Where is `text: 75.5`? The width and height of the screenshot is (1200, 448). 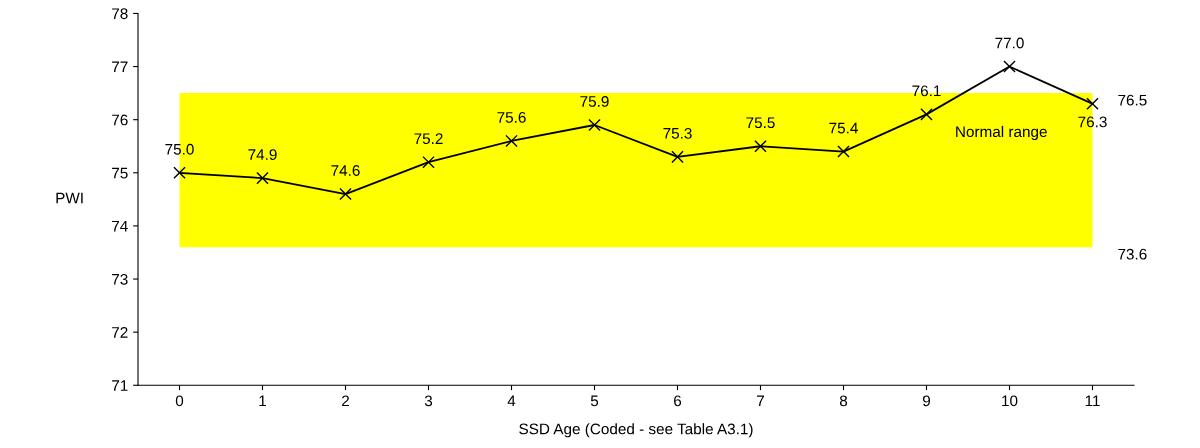
text: 75.5 is located at coordinates (760, 123).